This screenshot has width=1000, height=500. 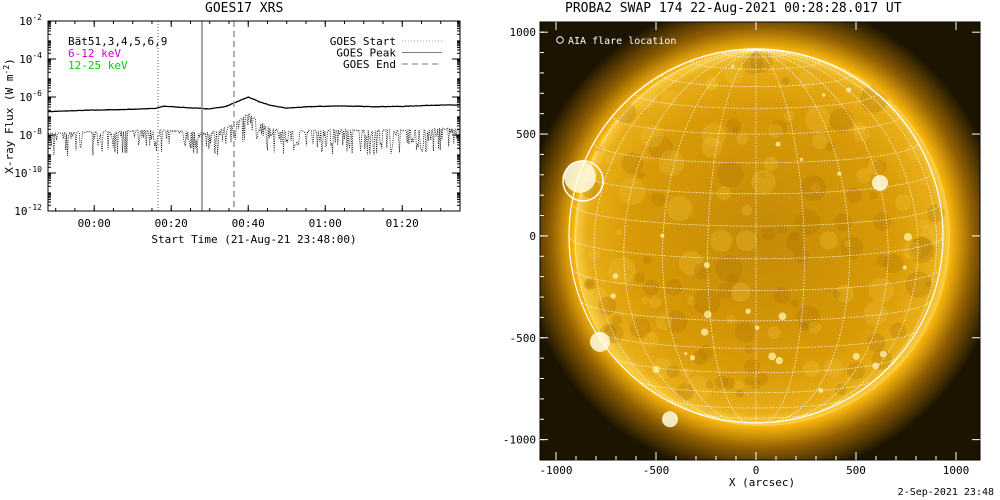 I want to click on goes-y-tick-label: 10⁻², so click(x=30, y=20).